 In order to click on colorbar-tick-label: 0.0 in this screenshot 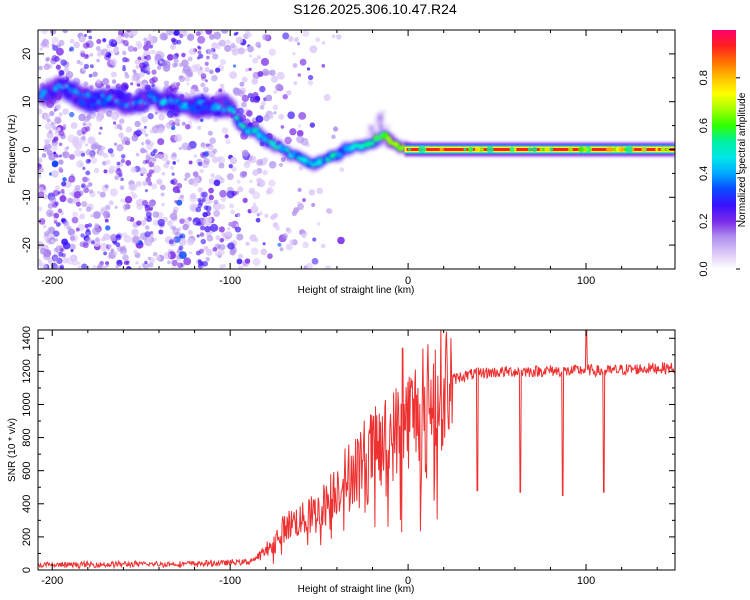, I will do `click(704, 268)`.